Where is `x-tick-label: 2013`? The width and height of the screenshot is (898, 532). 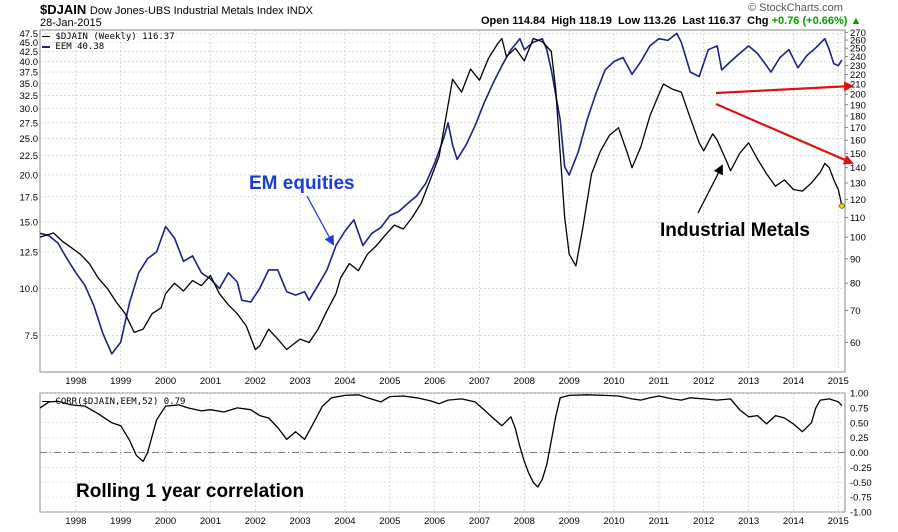 x-tick-label: 2013 is located at coordinates (748, 381).